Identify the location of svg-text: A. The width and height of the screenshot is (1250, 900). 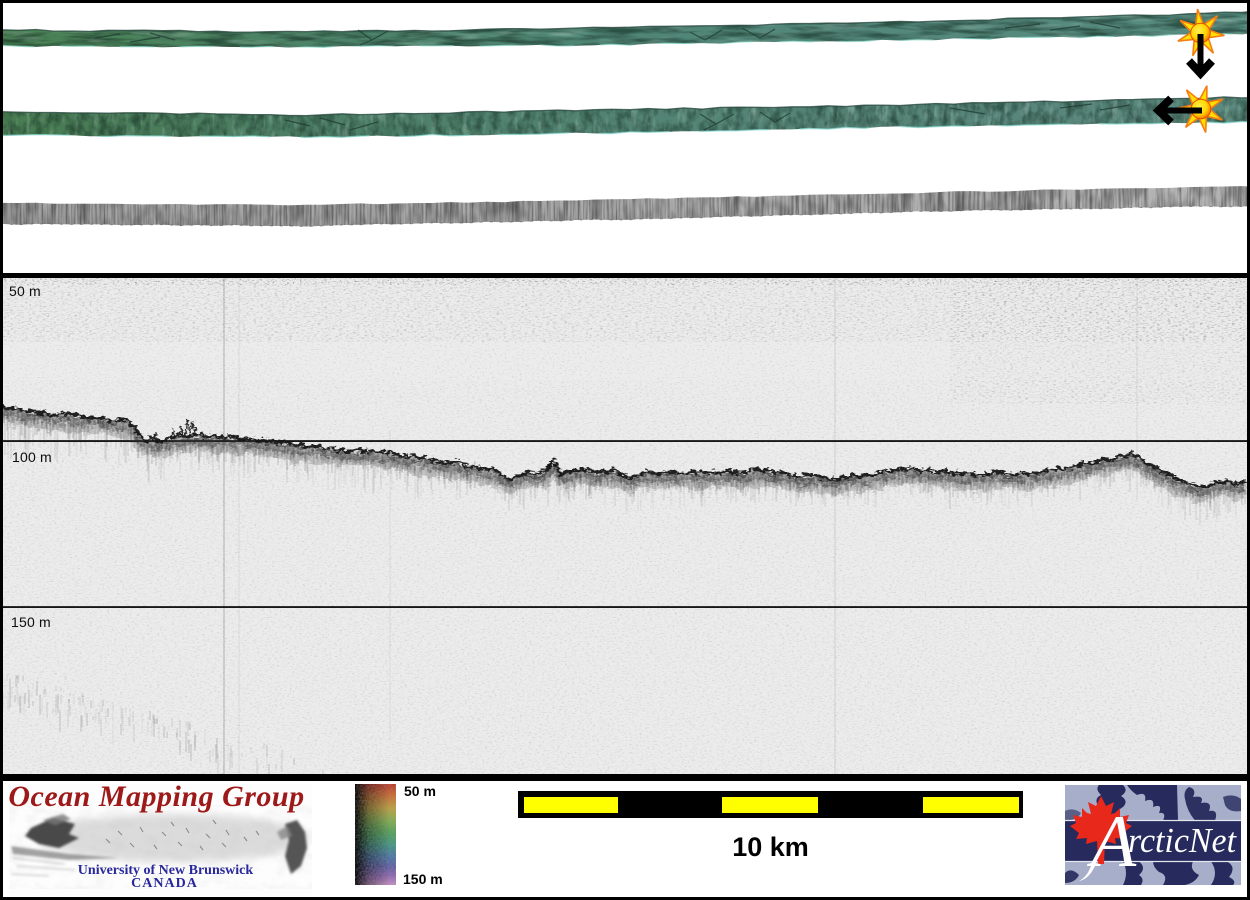
(1111, 842).